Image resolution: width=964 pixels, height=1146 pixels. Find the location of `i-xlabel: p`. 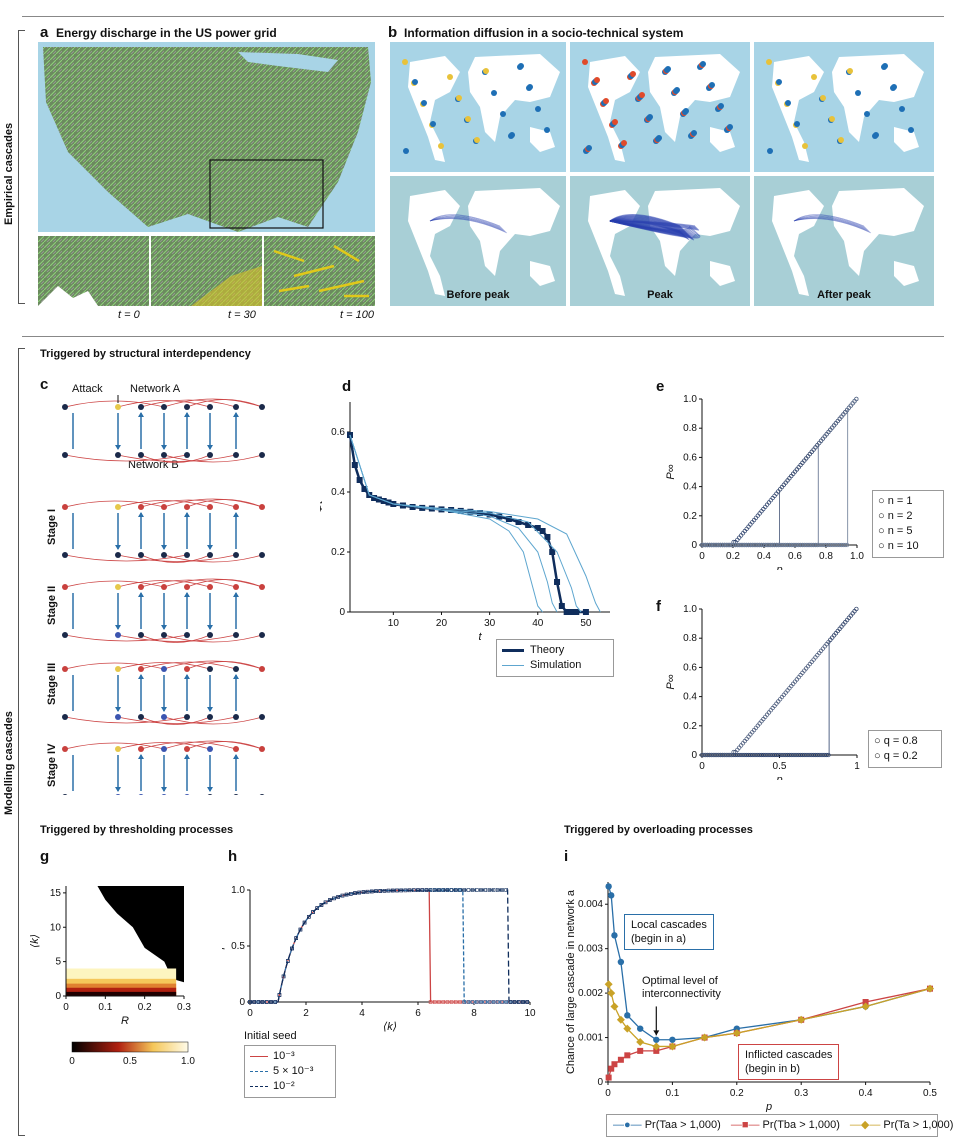

i-xlabel: p is located at coordinates (768, 1106).